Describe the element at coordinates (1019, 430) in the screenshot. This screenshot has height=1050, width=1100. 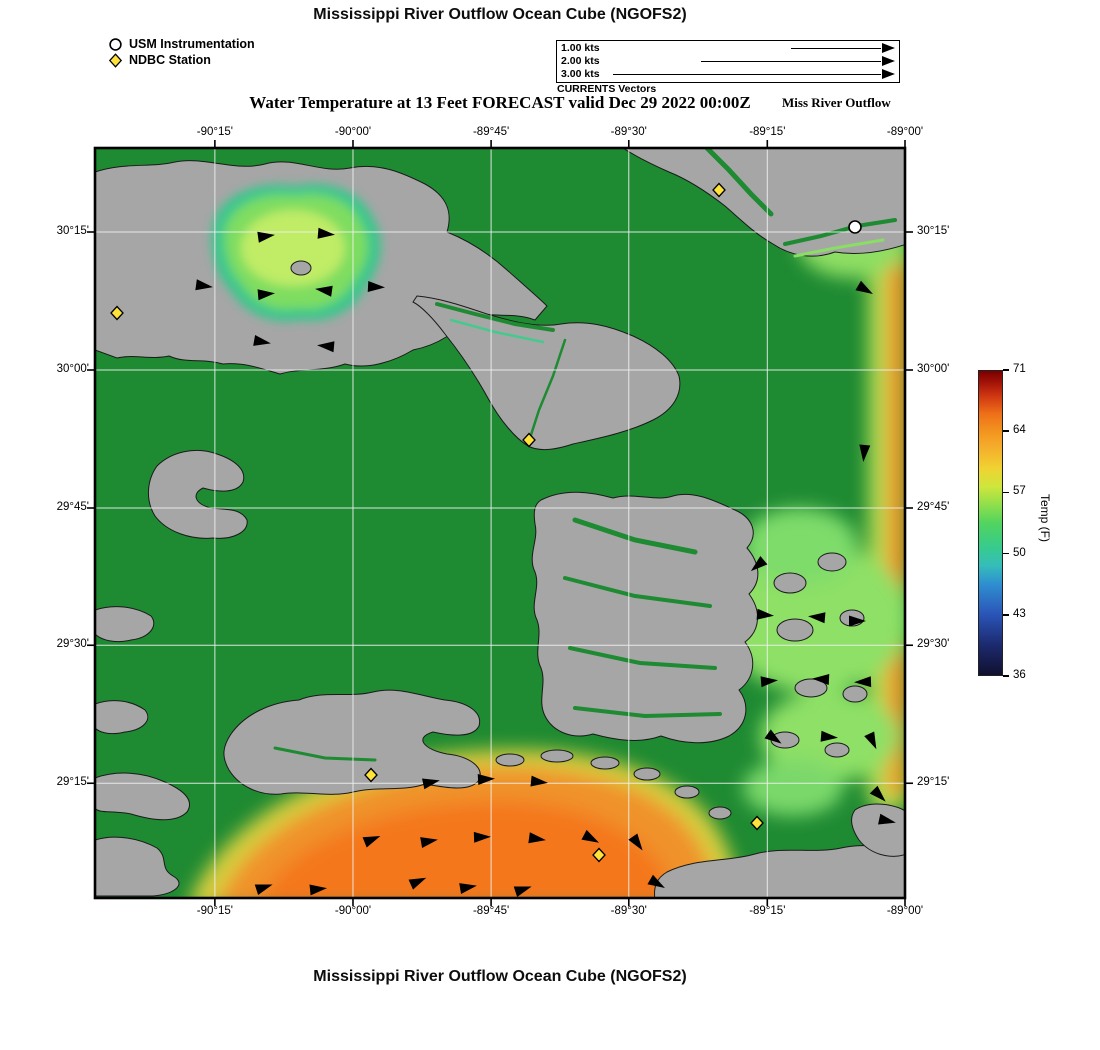
I see `colorbar-tick-label: 64` at that location.